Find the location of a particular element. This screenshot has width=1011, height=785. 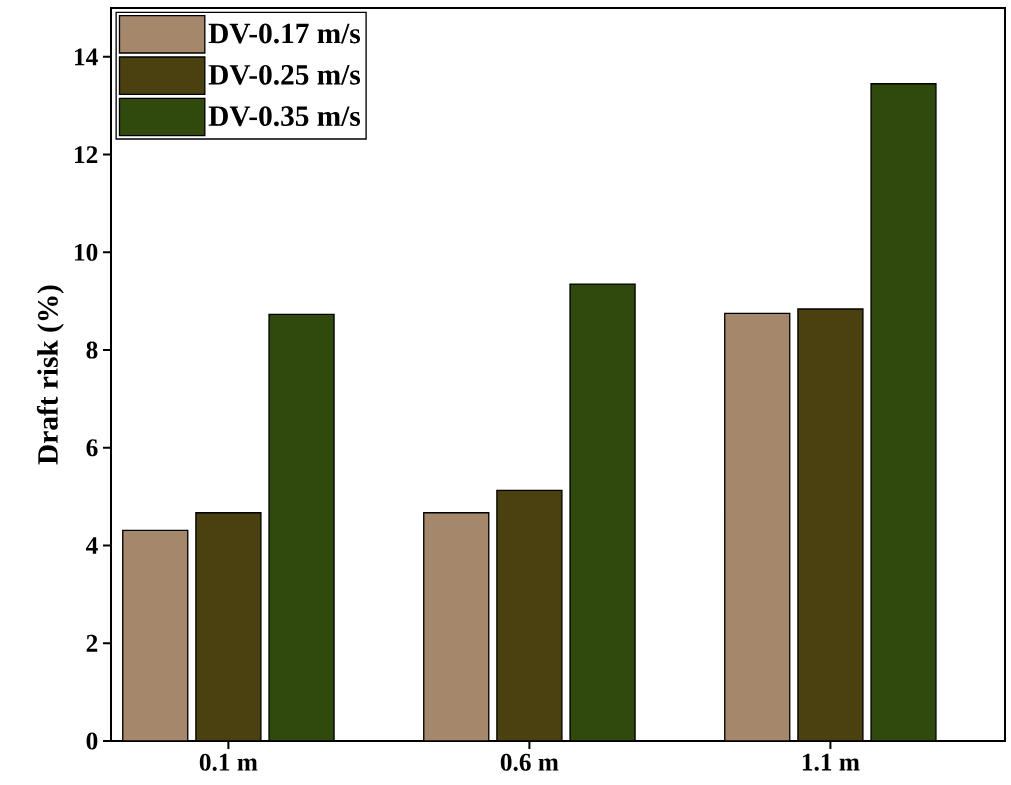

legend-label: DV-0.35 m/s is located at coordinates (284, 116).